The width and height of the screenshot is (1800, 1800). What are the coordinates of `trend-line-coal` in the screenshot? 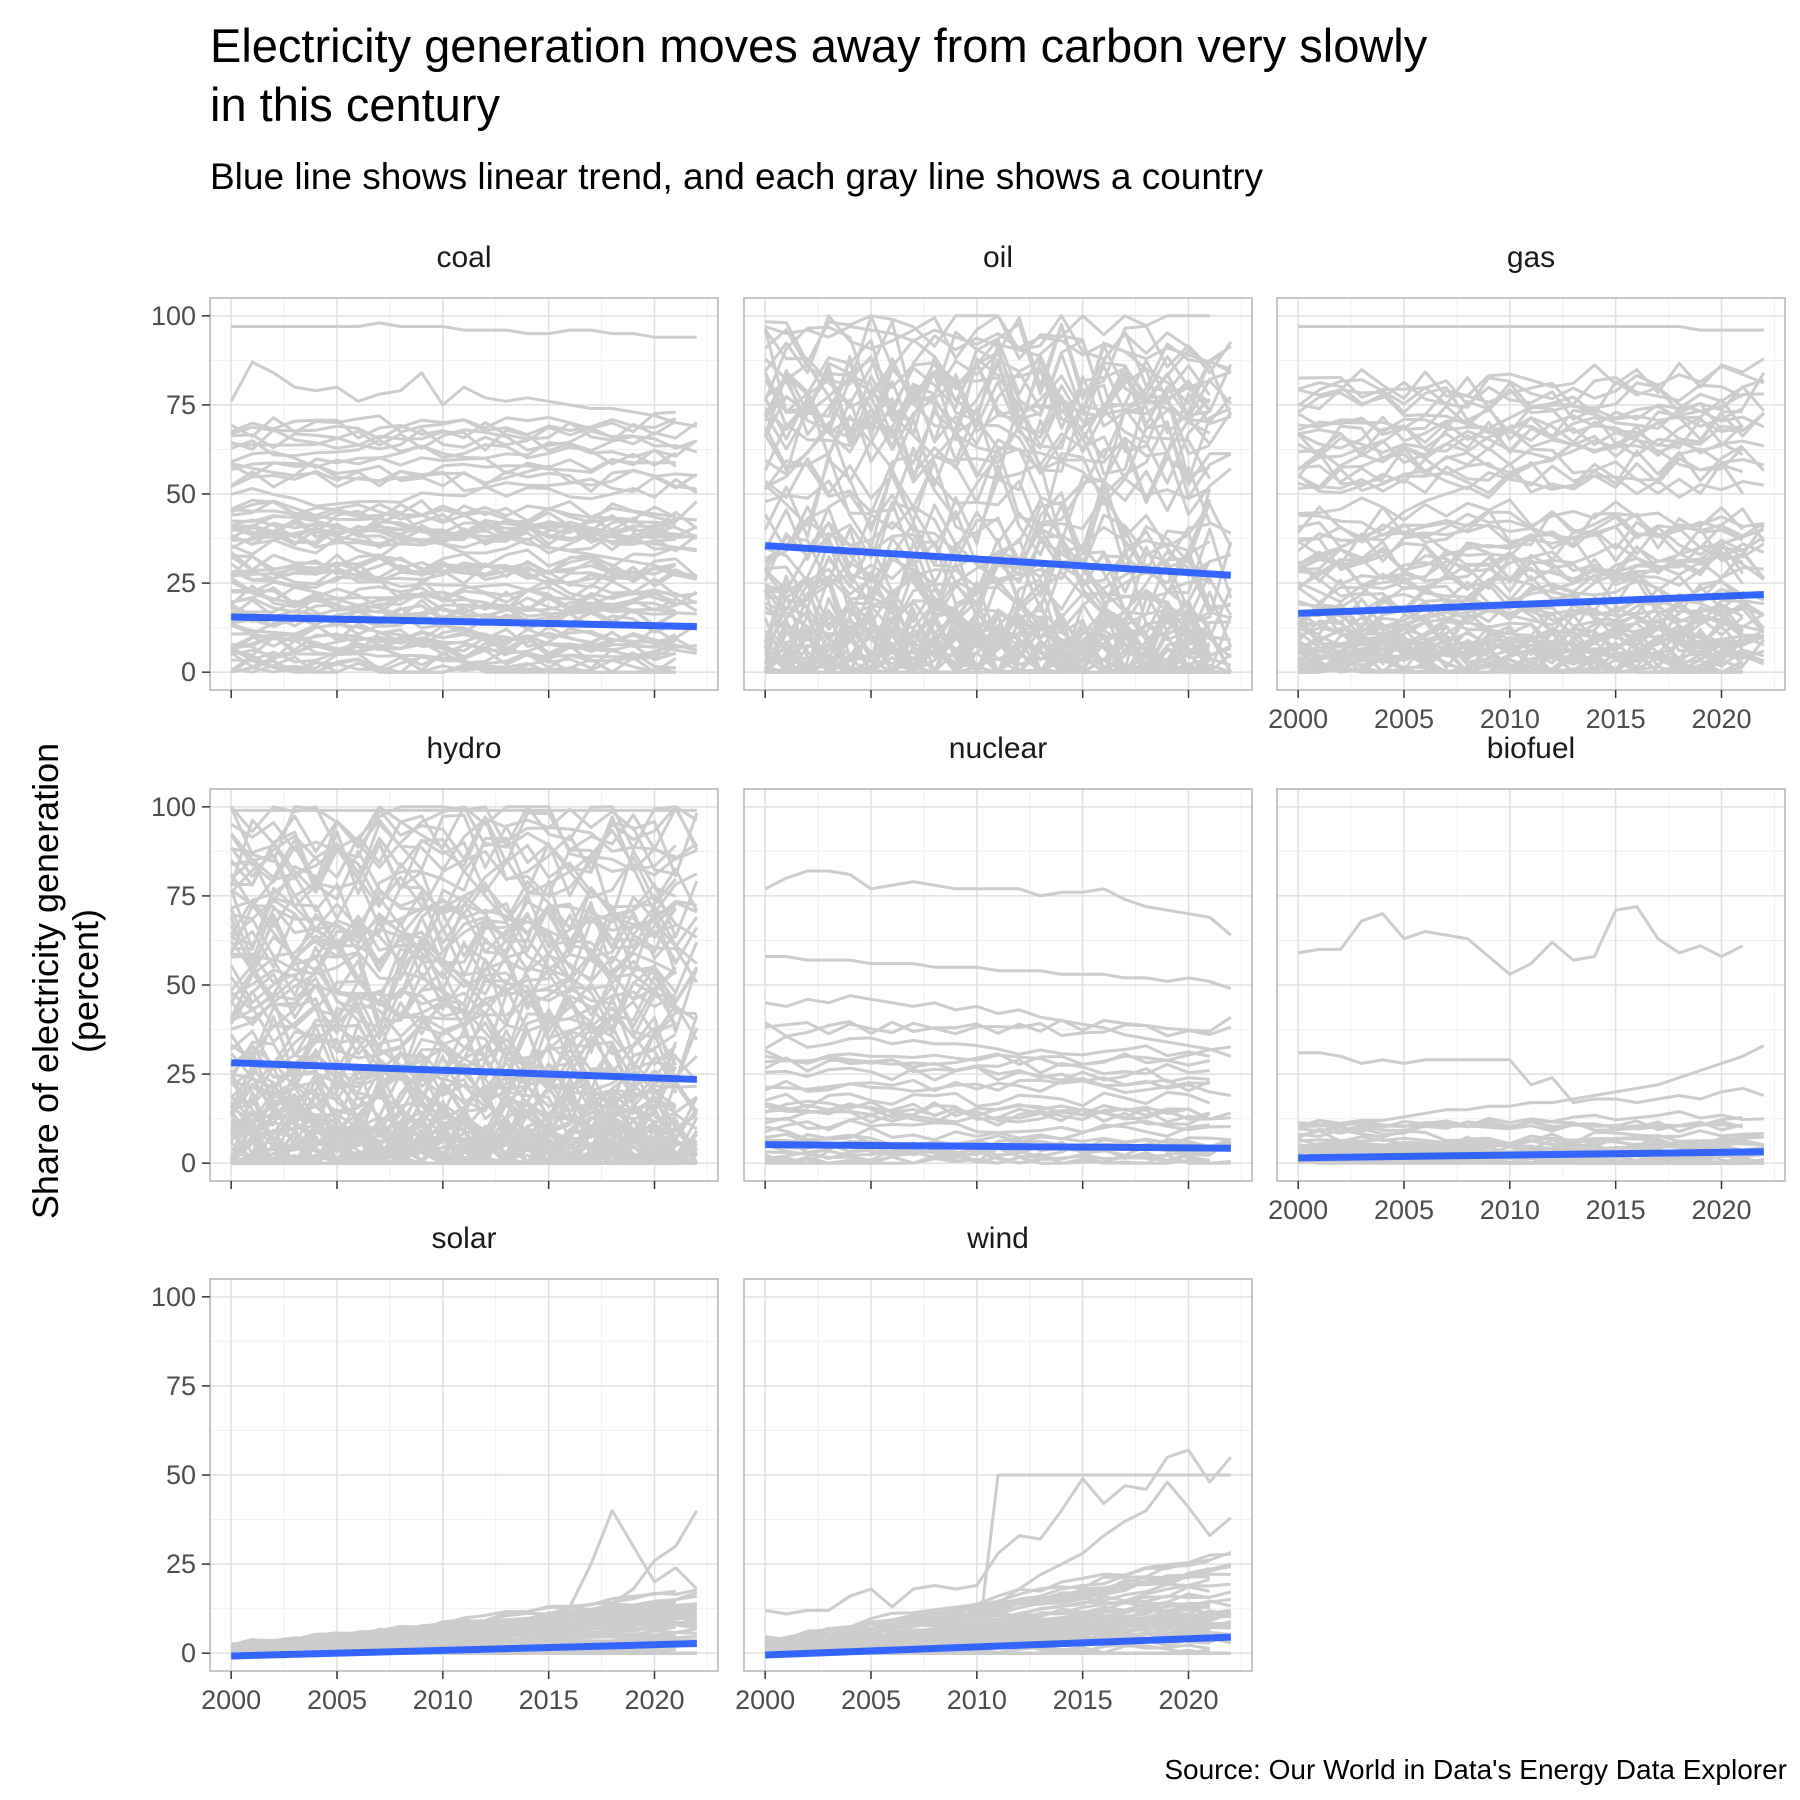 It's located at (464, 622).